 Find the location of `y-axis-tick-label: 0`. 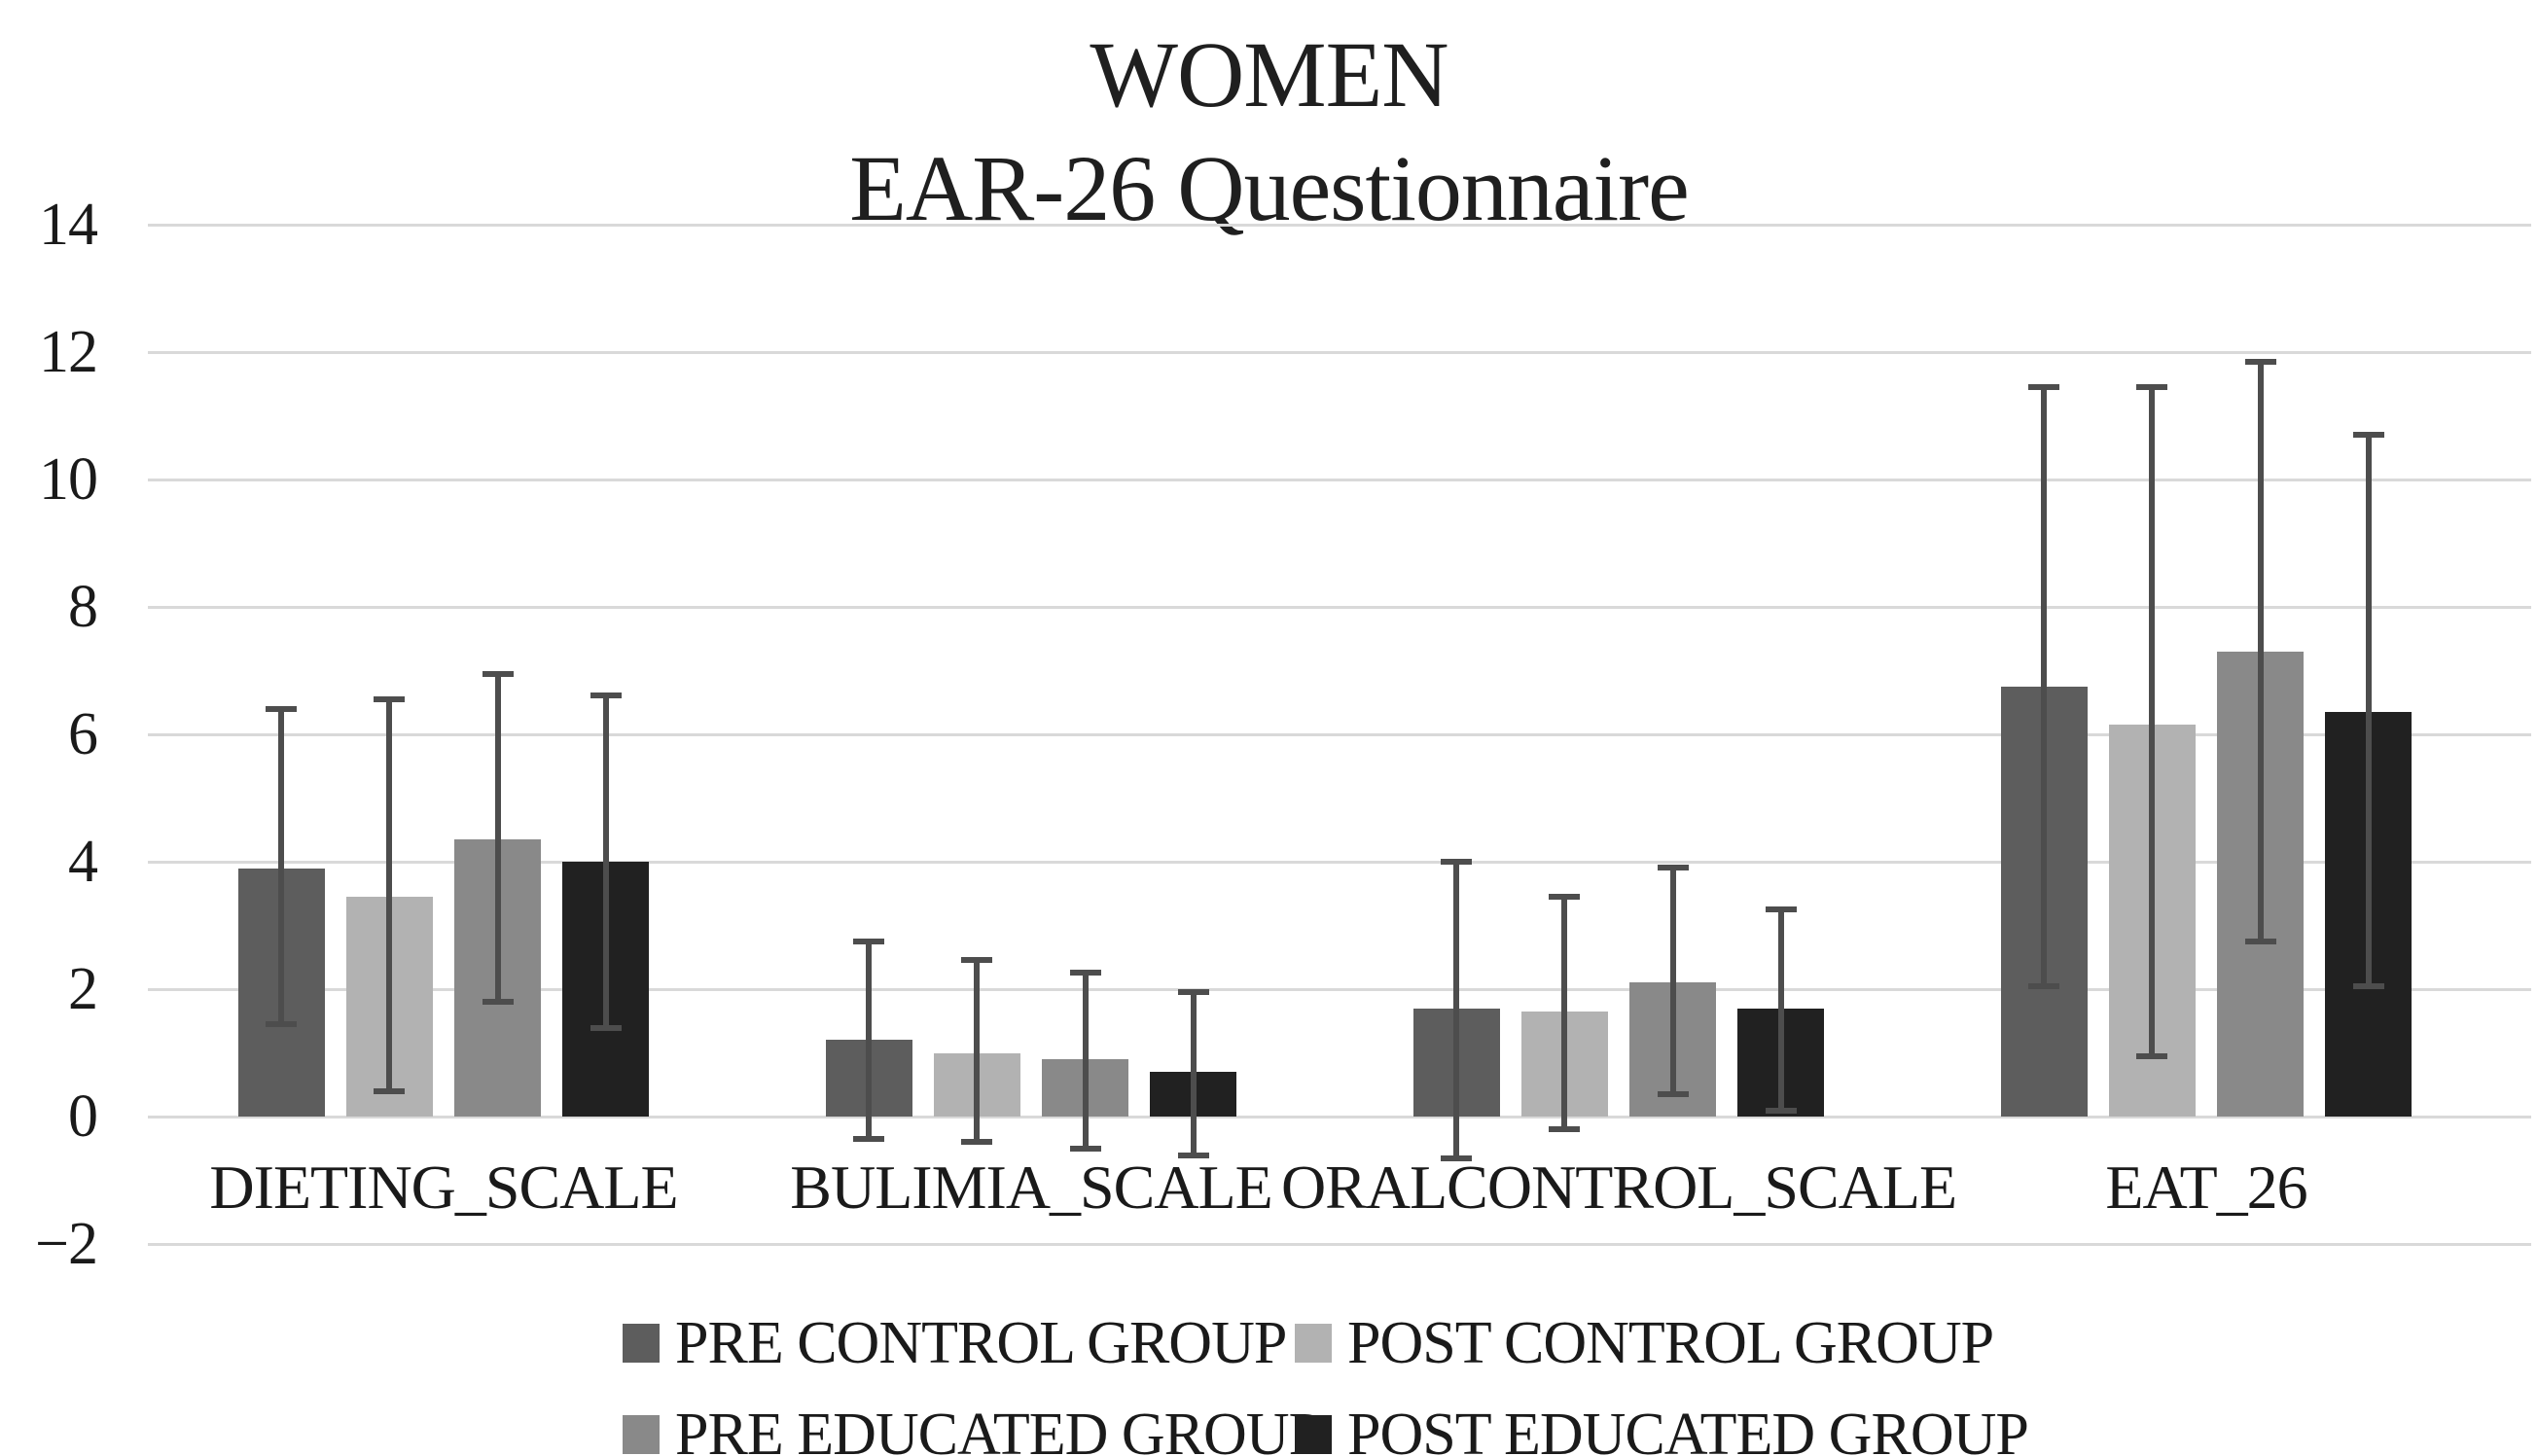

y-axis-tick-label: 0 is located at coordinates (83, 1116).